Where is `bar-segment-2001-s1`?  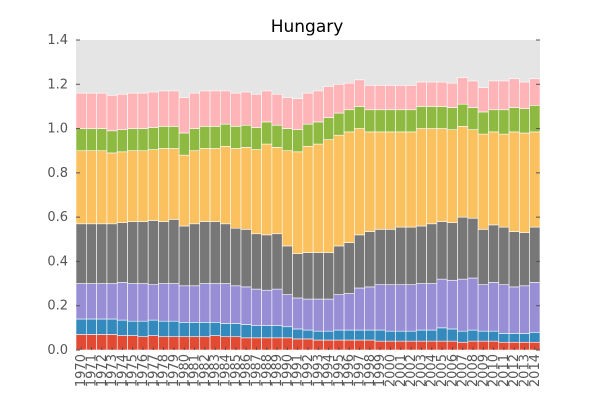
bar-segment-2001-s1 is located at coordinates (401, 336).